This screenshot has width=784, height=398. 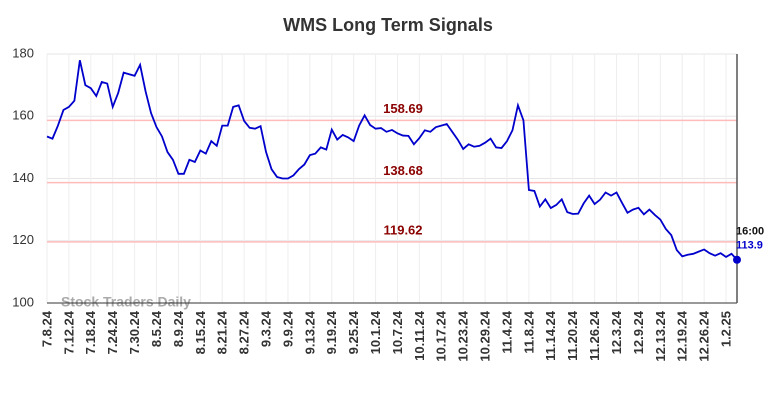 I want to click on x-tick-label: 10.1.24, so click(x=375, y=332).